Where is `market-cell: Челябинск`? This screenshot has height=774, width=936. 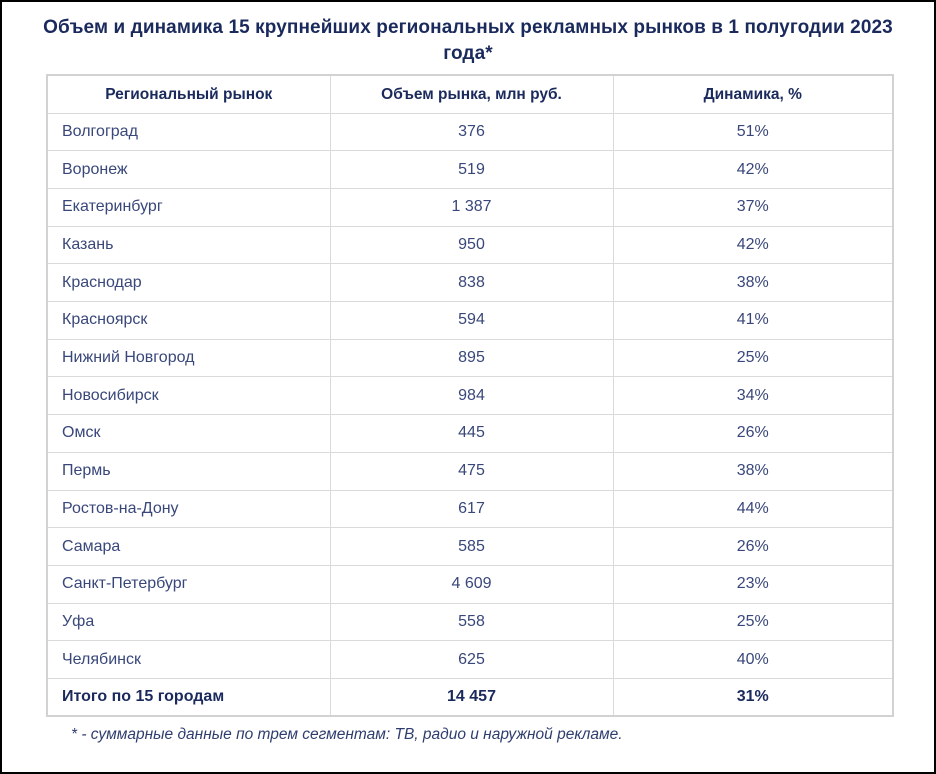 market-cell: Челябинск is located at coordinates (188, 659).